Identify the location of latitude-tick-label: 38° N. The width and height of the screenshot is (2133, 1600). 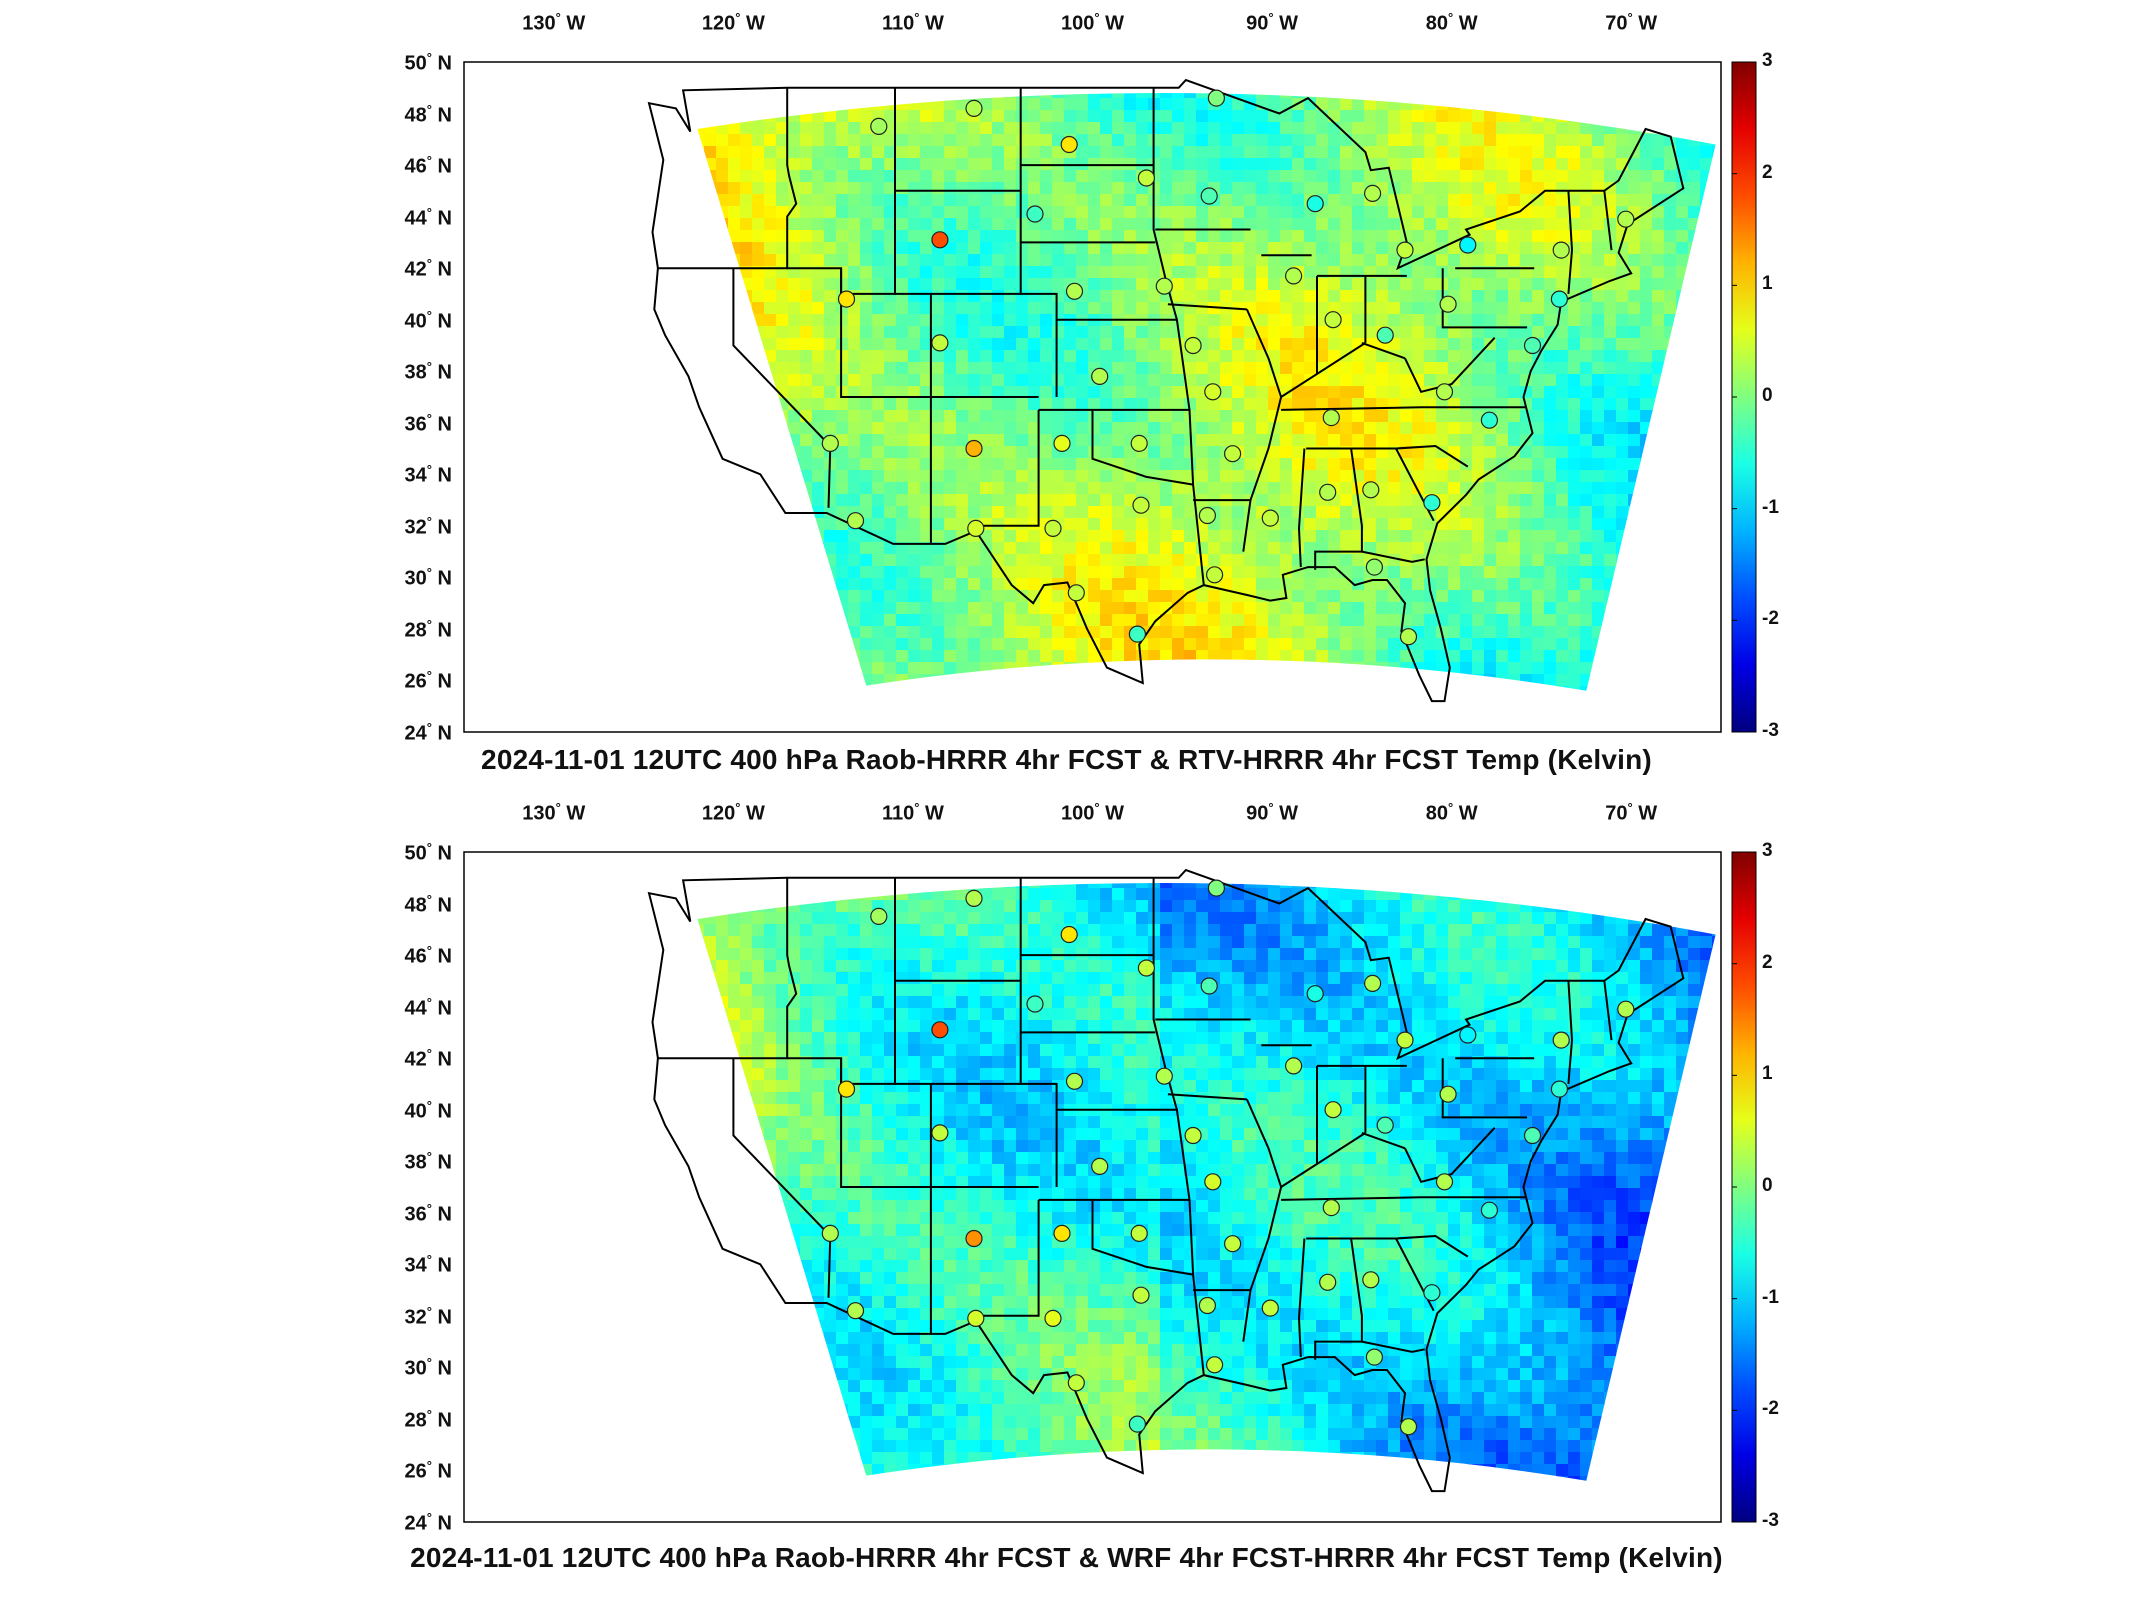
(428, 1161).